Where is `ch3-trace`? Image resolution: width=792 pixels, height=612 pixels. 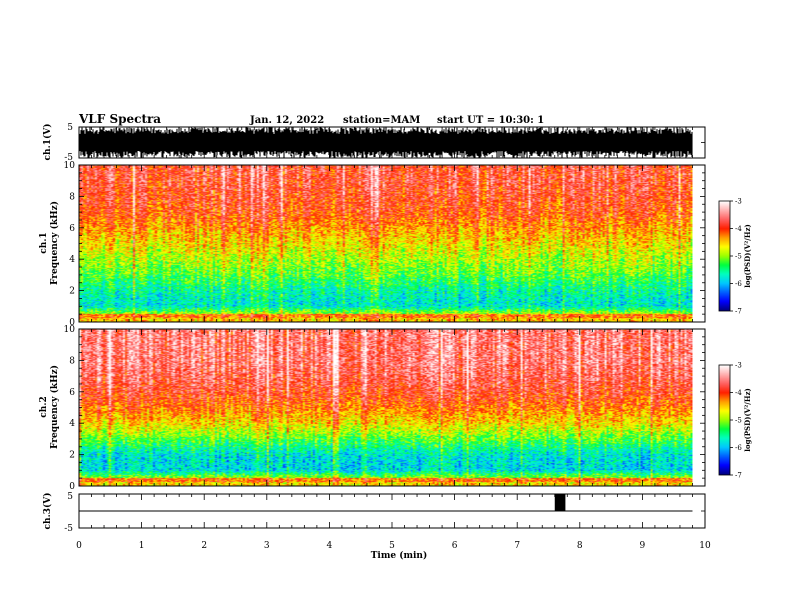
ch3-trace is located at coordinates (386, 503).